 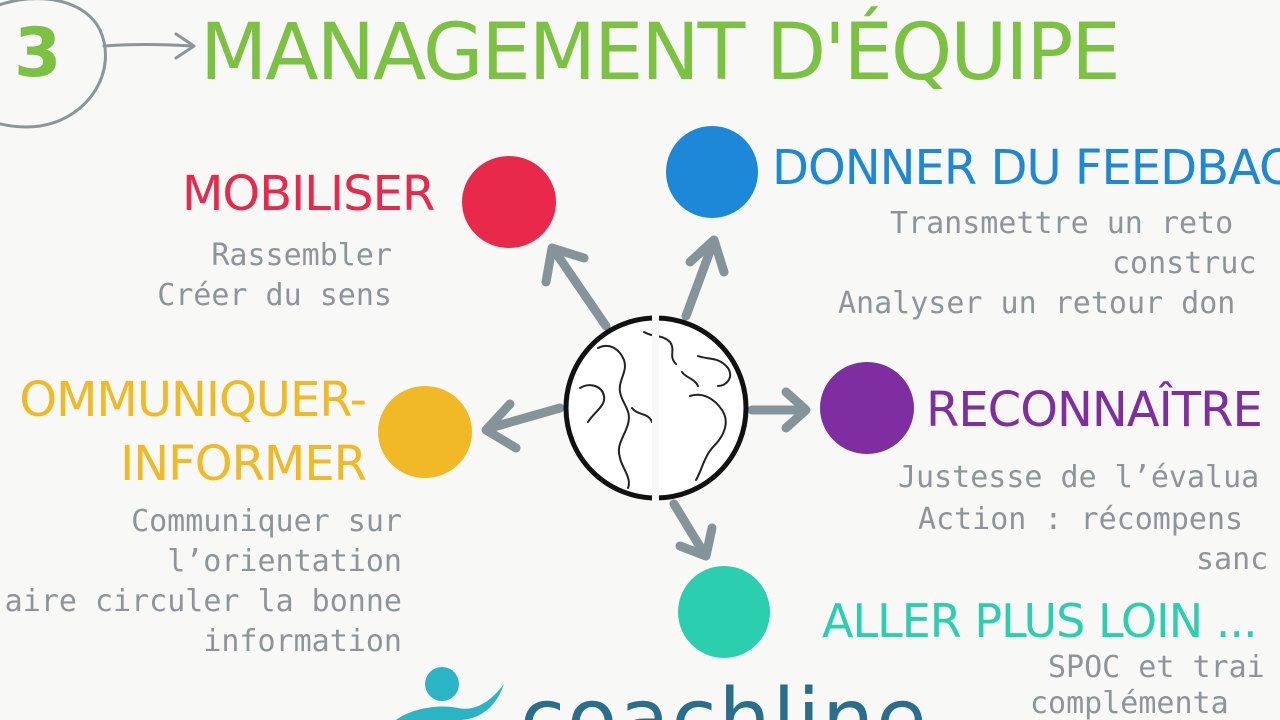 I want to click on reconnaitre-line-2: Action : récompens, so click(x=1081, y=519).